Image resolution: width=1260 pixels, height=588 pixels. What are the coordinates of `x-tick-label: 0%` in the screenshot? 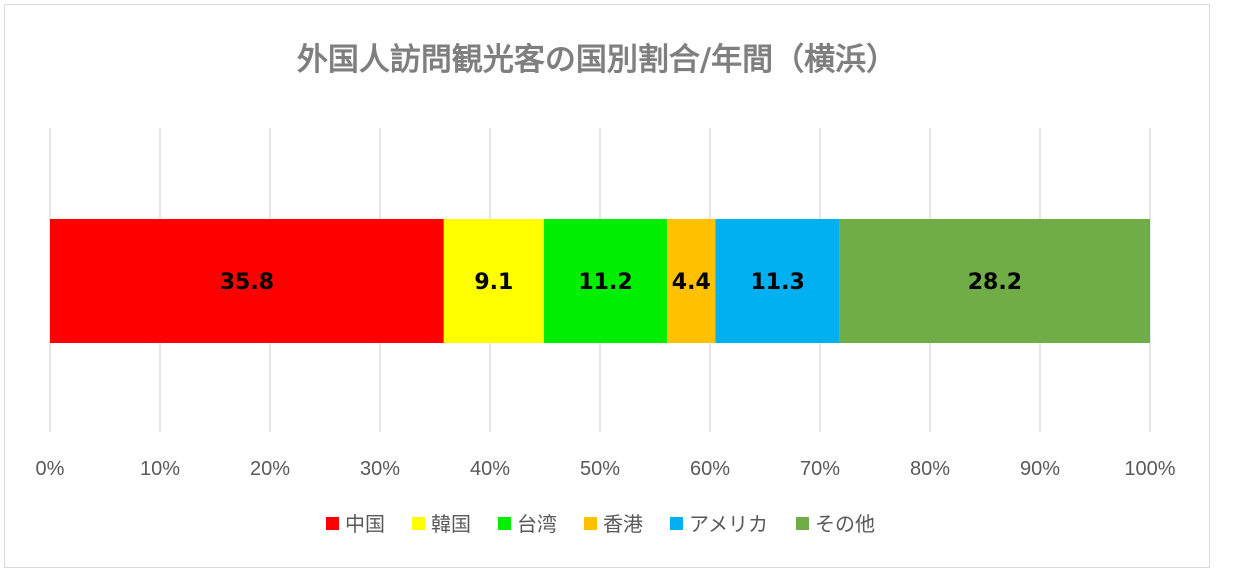 It's located at (50, 469).